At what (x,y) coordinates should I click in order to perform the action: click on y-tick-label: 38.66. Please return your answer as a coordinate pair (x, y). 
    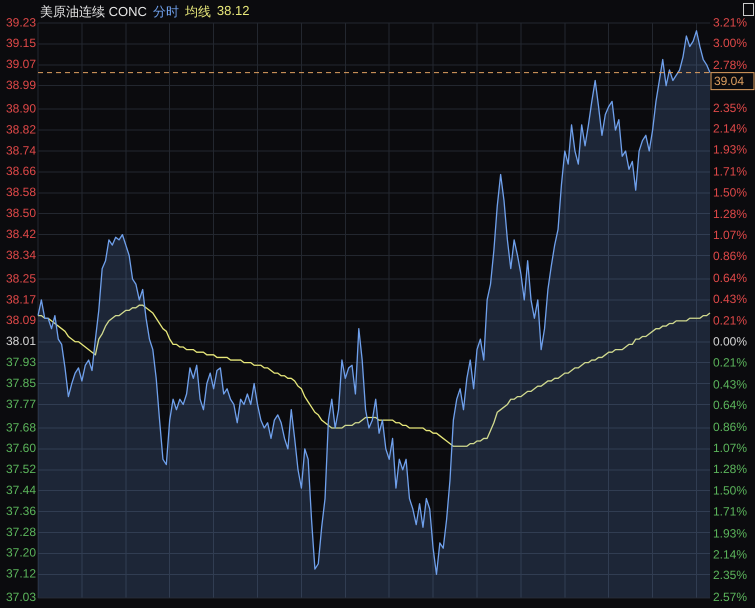
    Looking at the image, I should click on (21, 171).